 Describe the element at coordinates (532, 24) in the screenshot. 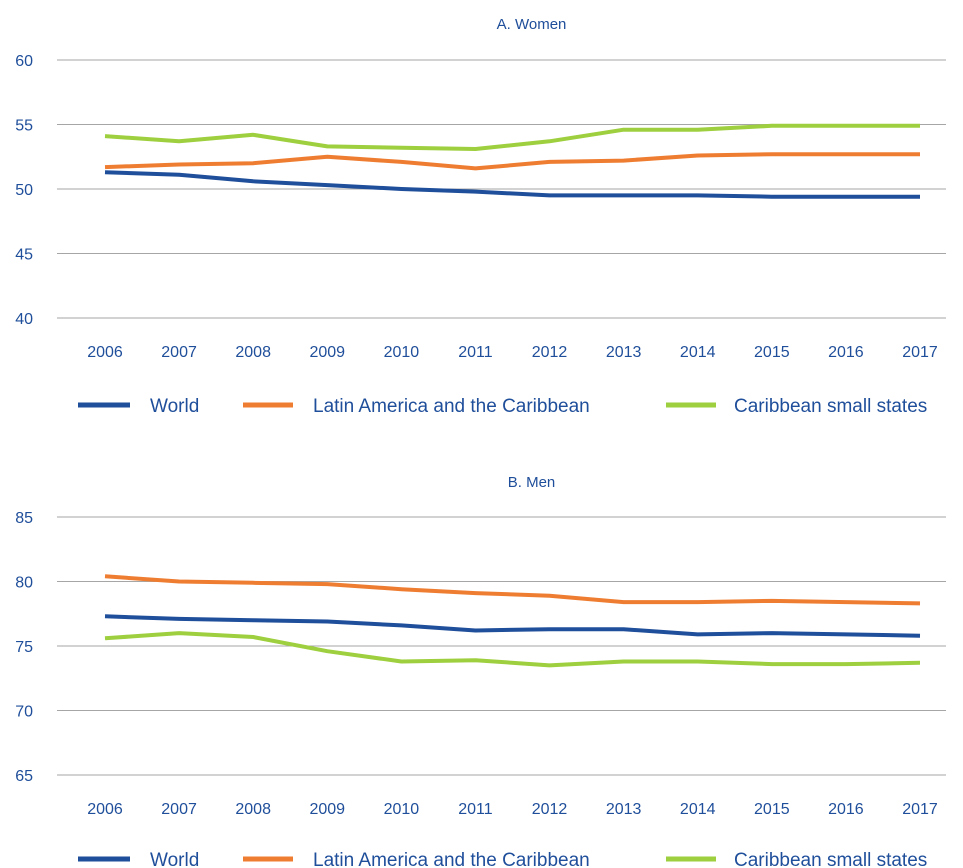

I see `chart-title: A. Women` at that location.